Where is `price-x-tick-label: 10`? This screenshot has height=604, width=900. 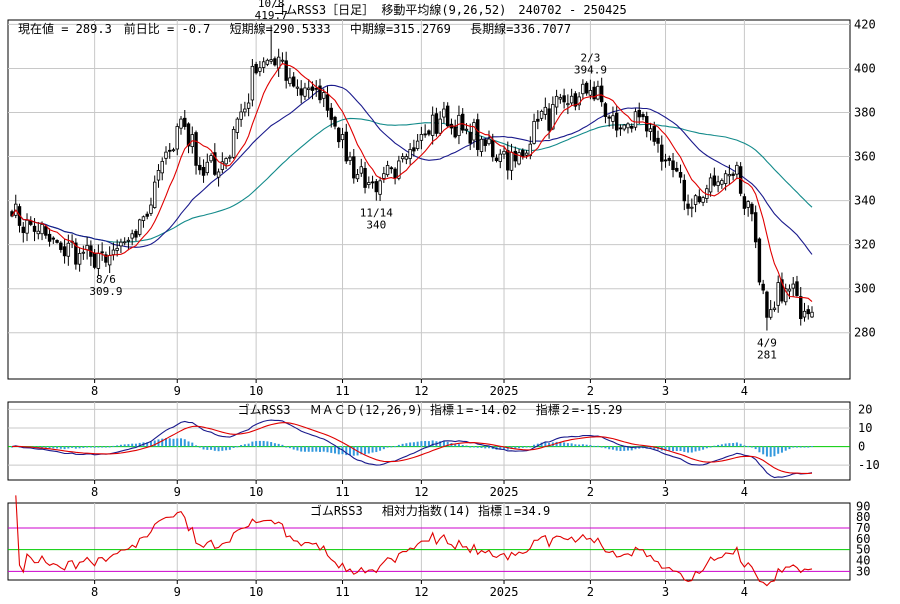 price-x-tick-label: 10 is located at coordinates (256, 391).